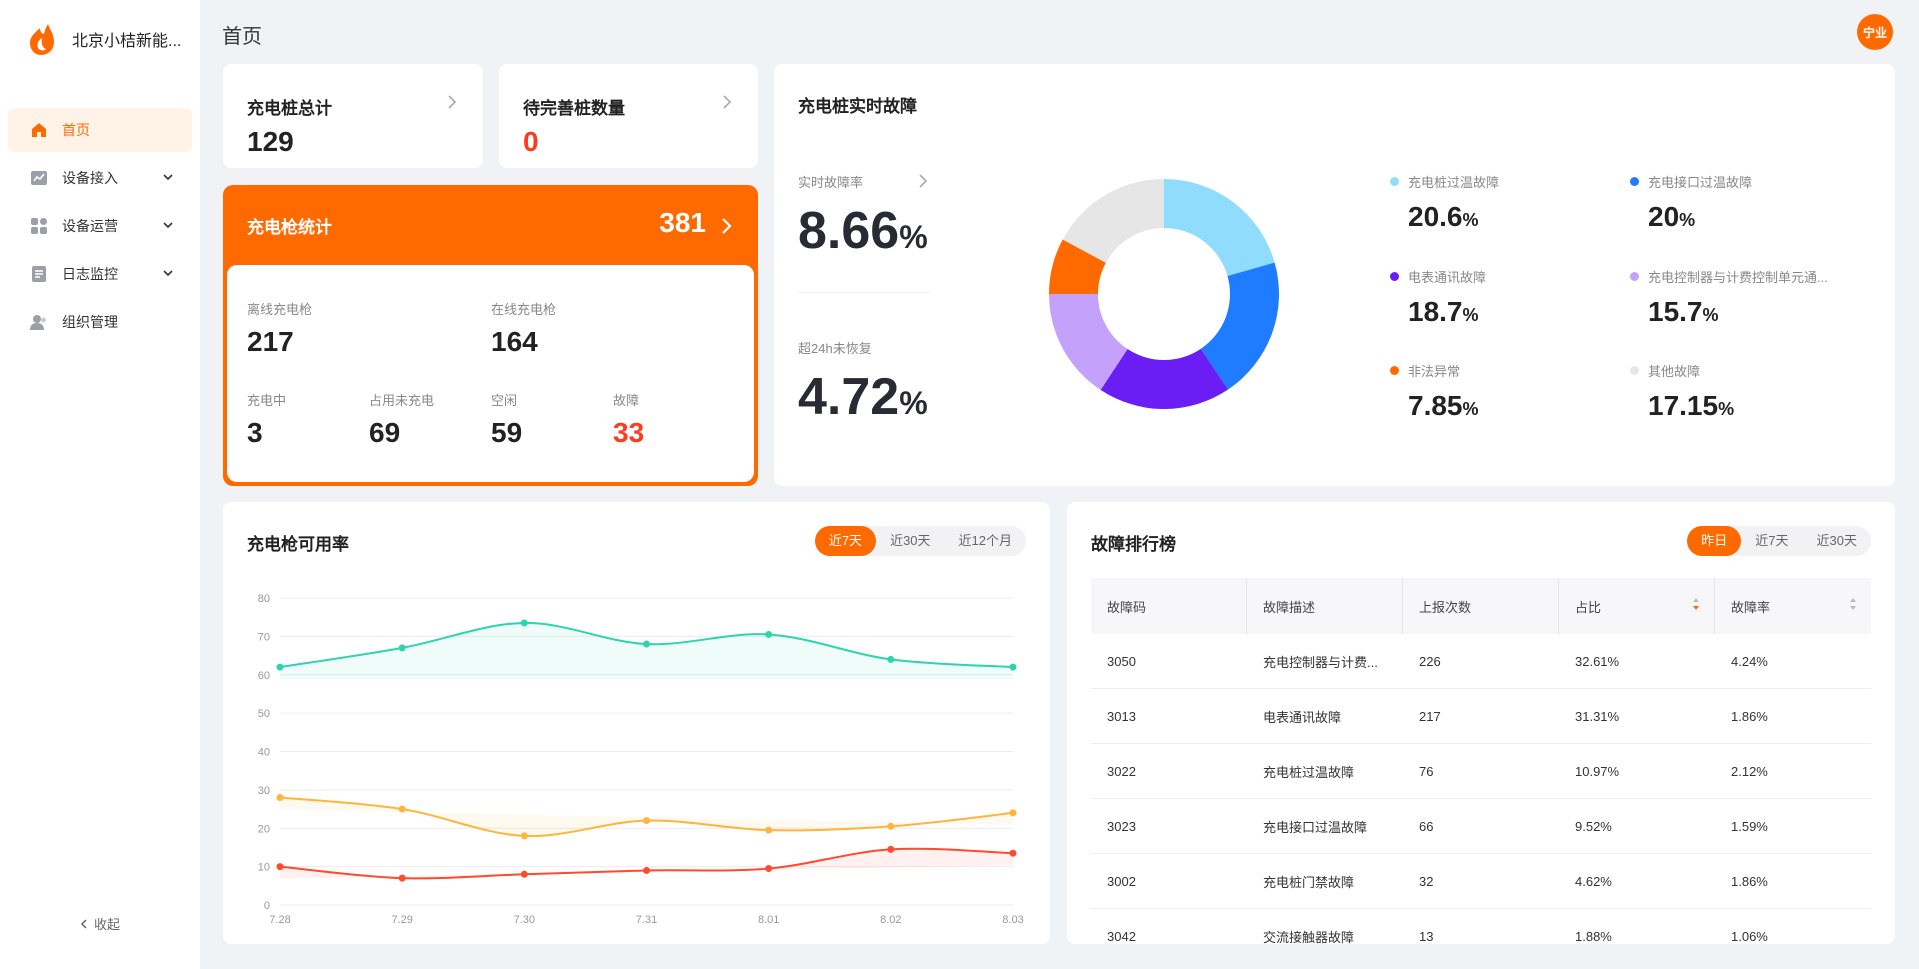 The height and width of the screenshot is (969, 1919). I want to click on stat-fault: 故障 33, so click(628, 419).